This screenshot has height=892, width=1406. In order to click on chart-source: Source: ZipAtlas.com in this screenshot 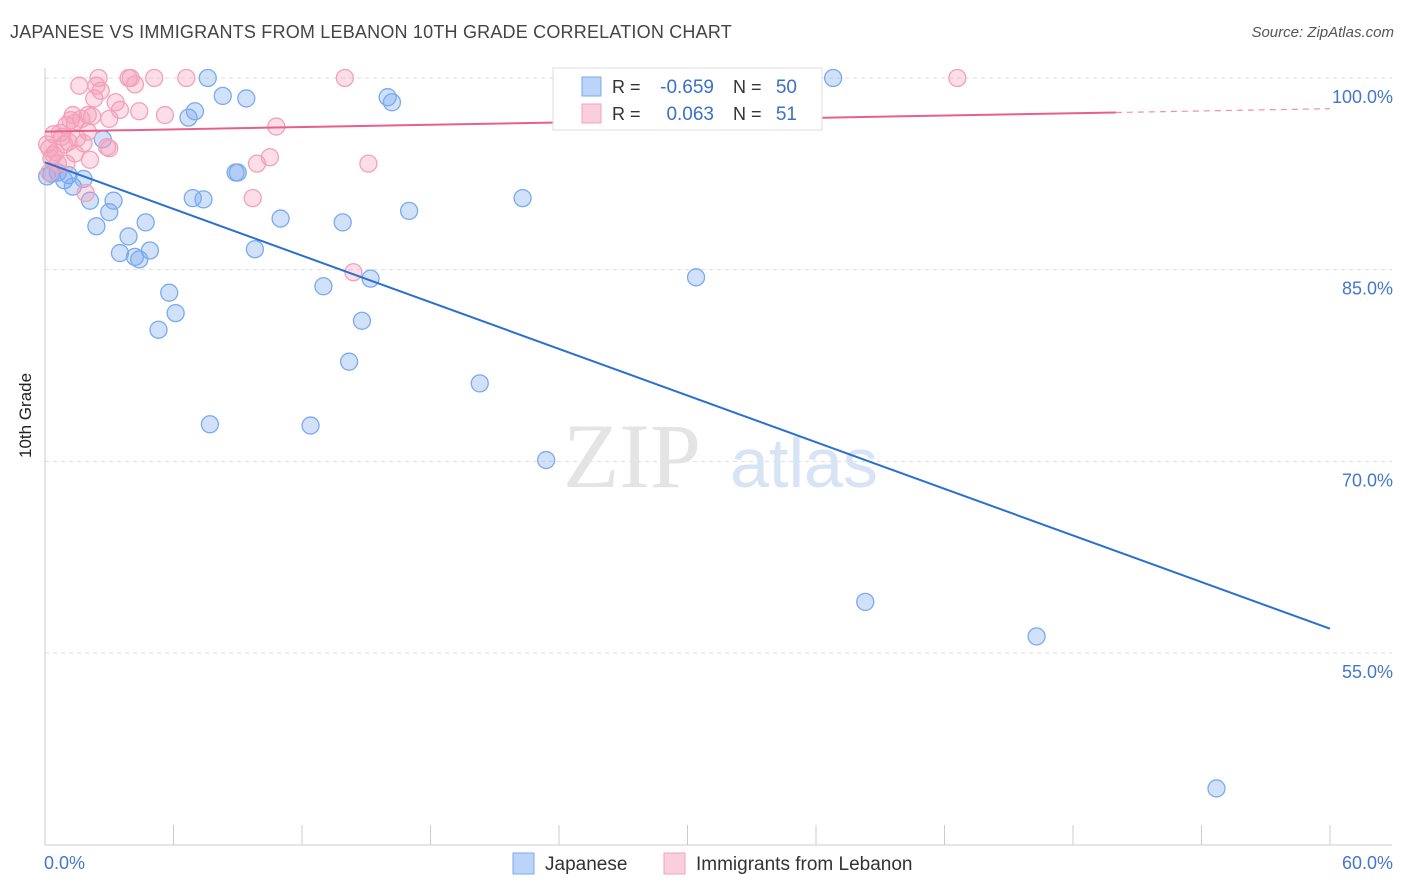, I will do `click(1322, 32)`.